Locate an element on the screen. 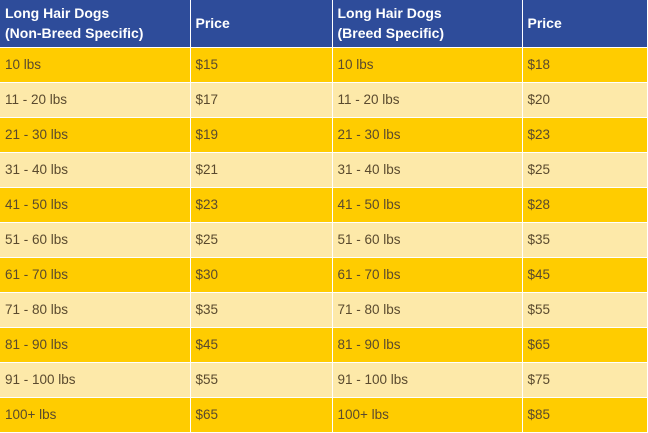 The image size is (648, 433). non-breed-weight-cell: 10 lbs is located at coordinates (95, 64).